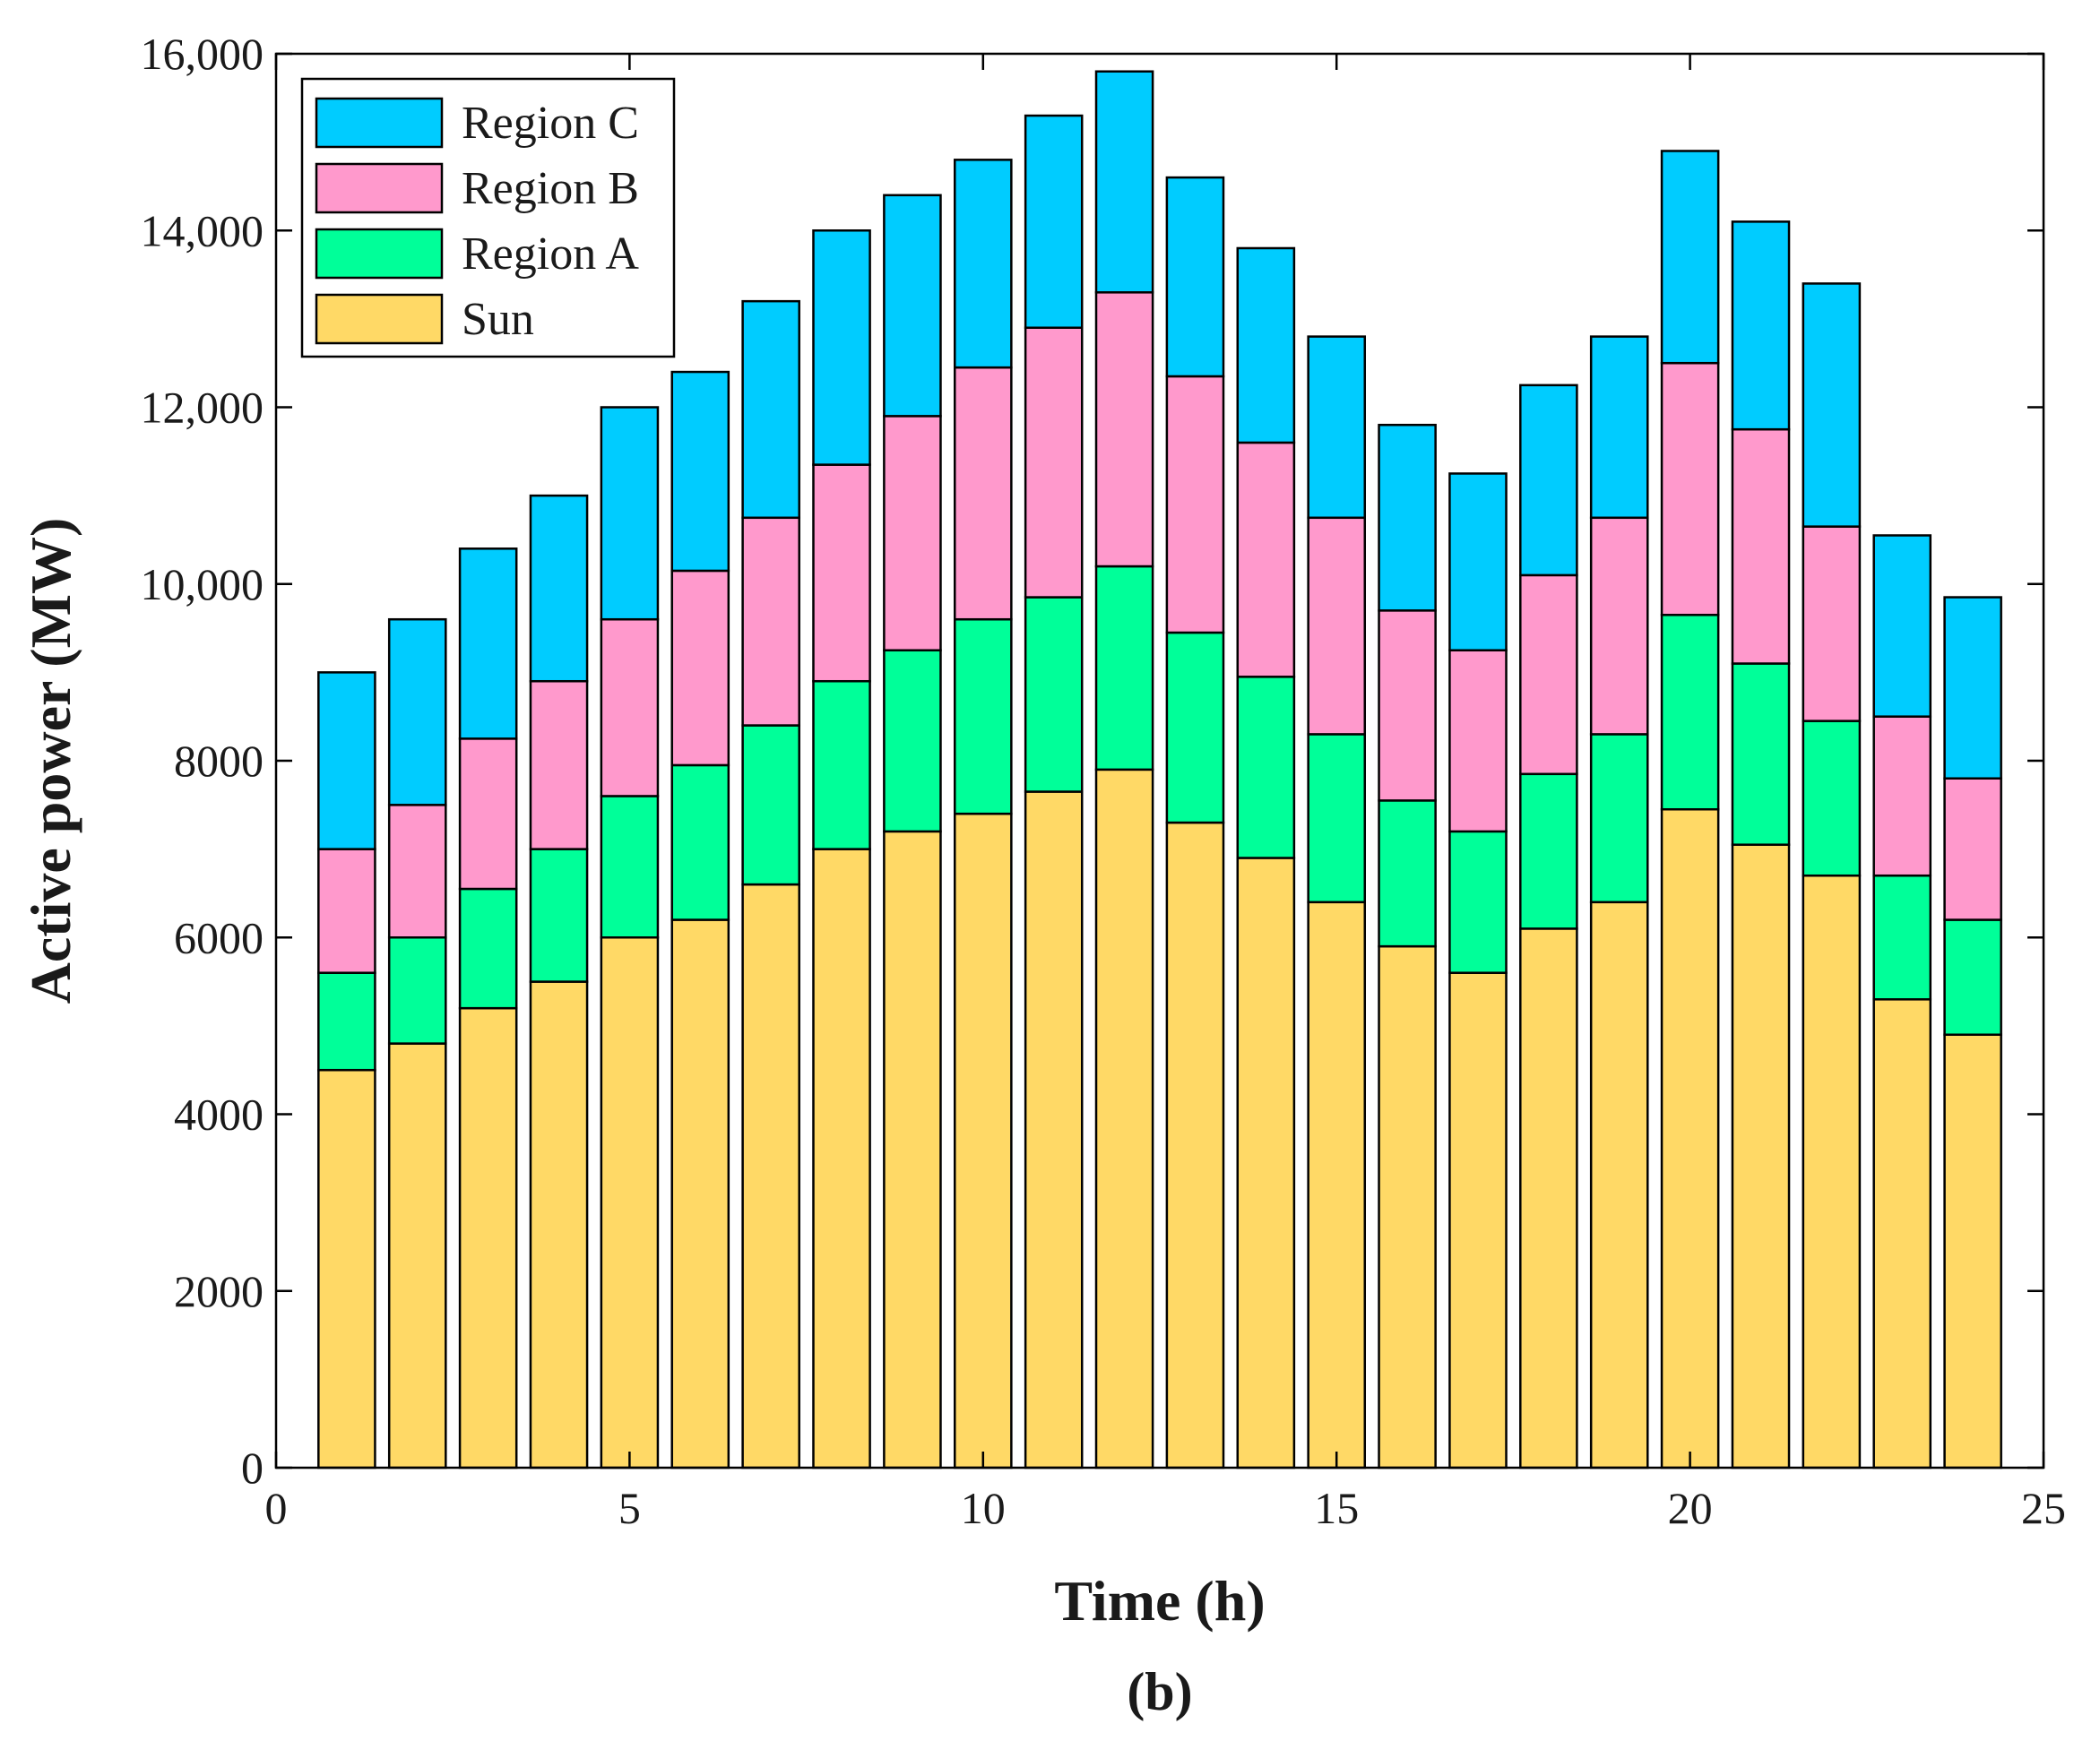 This screenshot has height=1741, width=2100. What do you see at coordinates (219, 937) in the screenshot?
I see `y-tick-label: 6000` at bounding box center [219, 937].